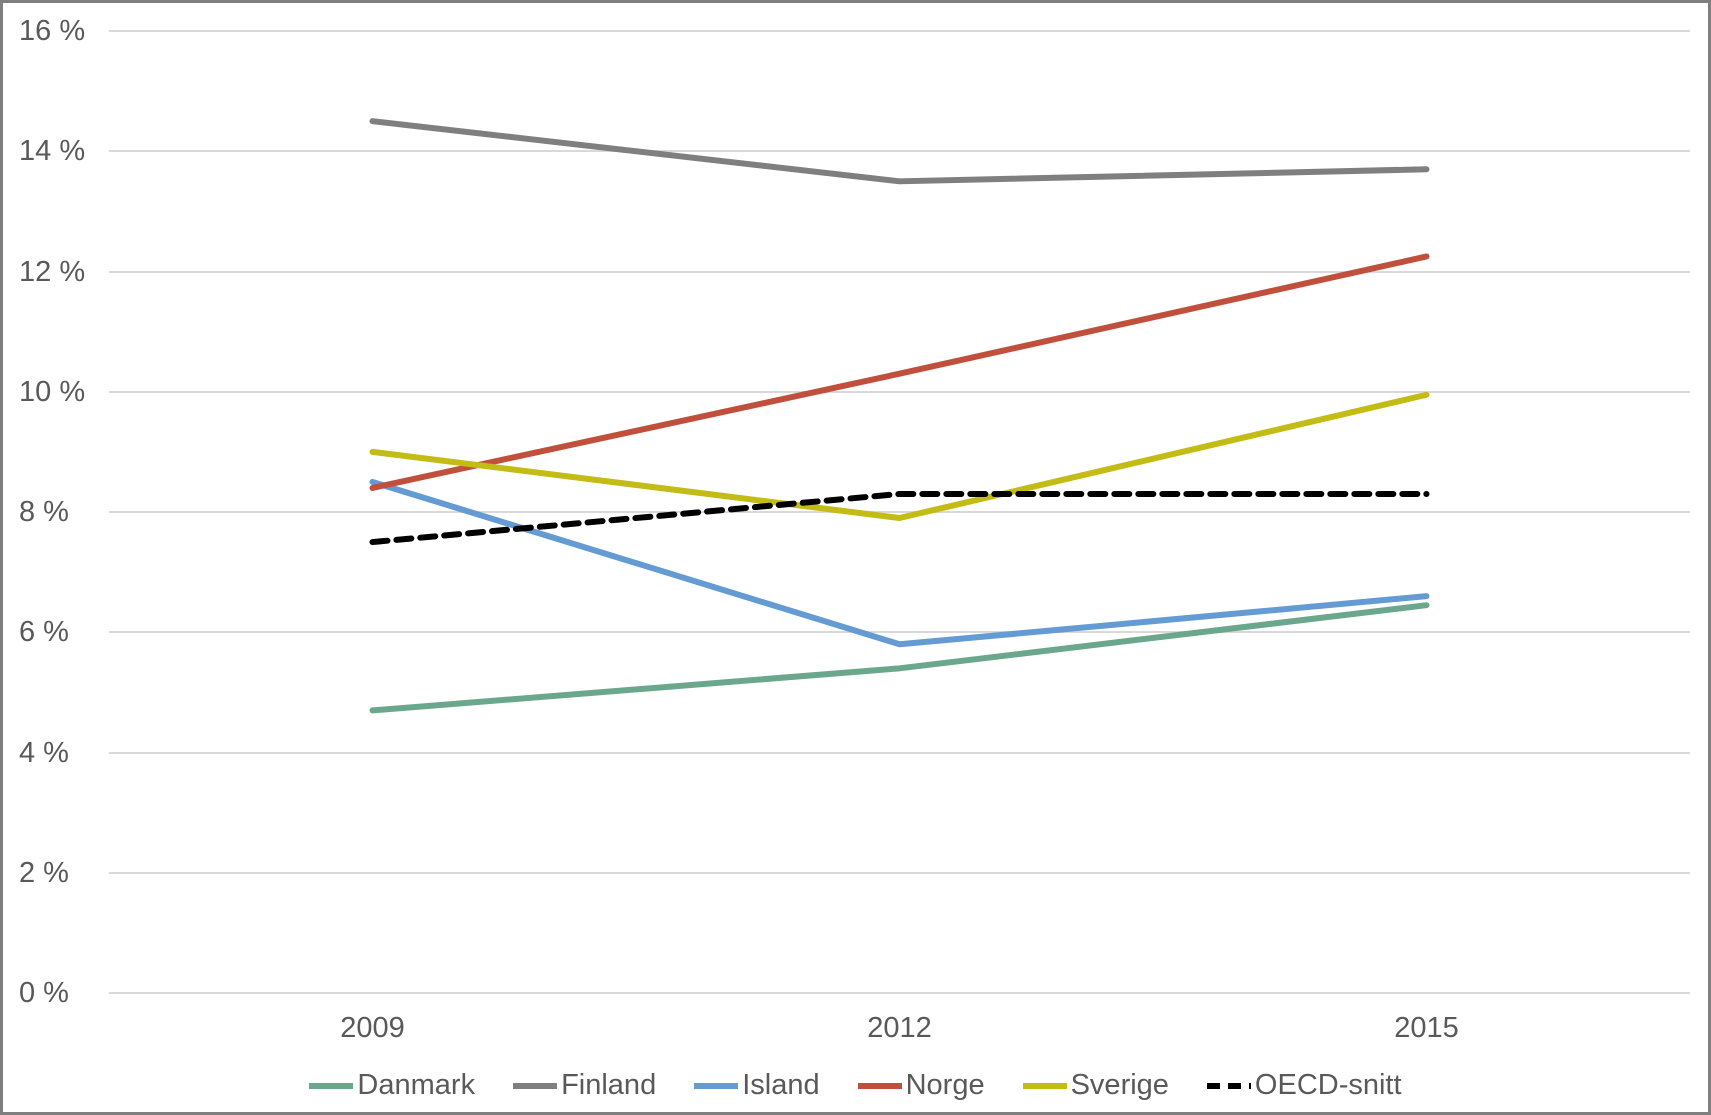  I want to click on y-axis-tick-label: 4 %, so click(44, 752).